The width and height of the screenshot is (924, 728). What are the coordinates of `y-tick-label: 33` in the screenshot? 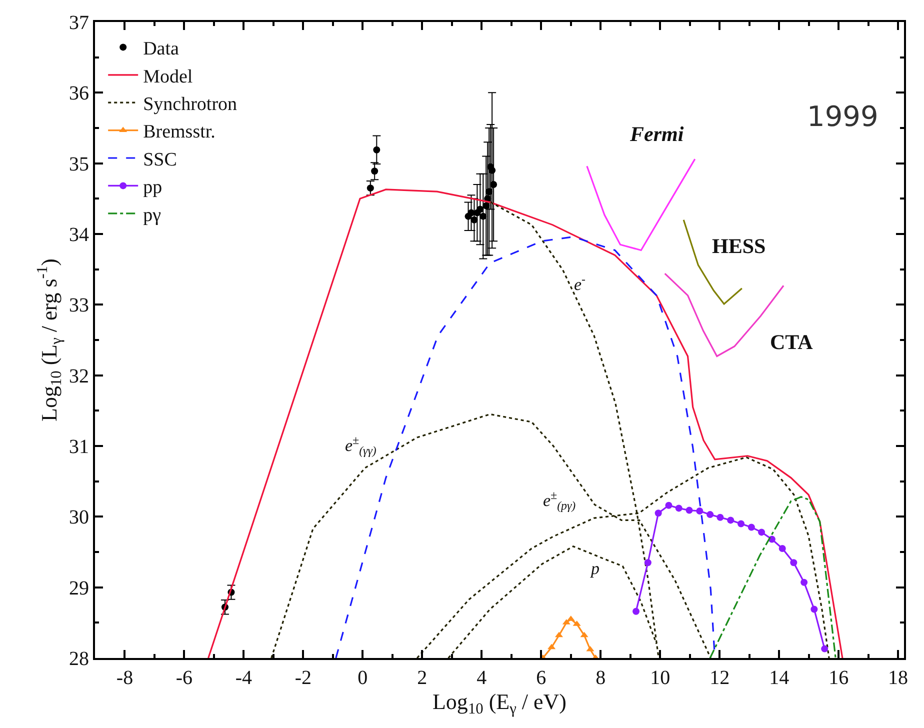 It's located at (79, 305).